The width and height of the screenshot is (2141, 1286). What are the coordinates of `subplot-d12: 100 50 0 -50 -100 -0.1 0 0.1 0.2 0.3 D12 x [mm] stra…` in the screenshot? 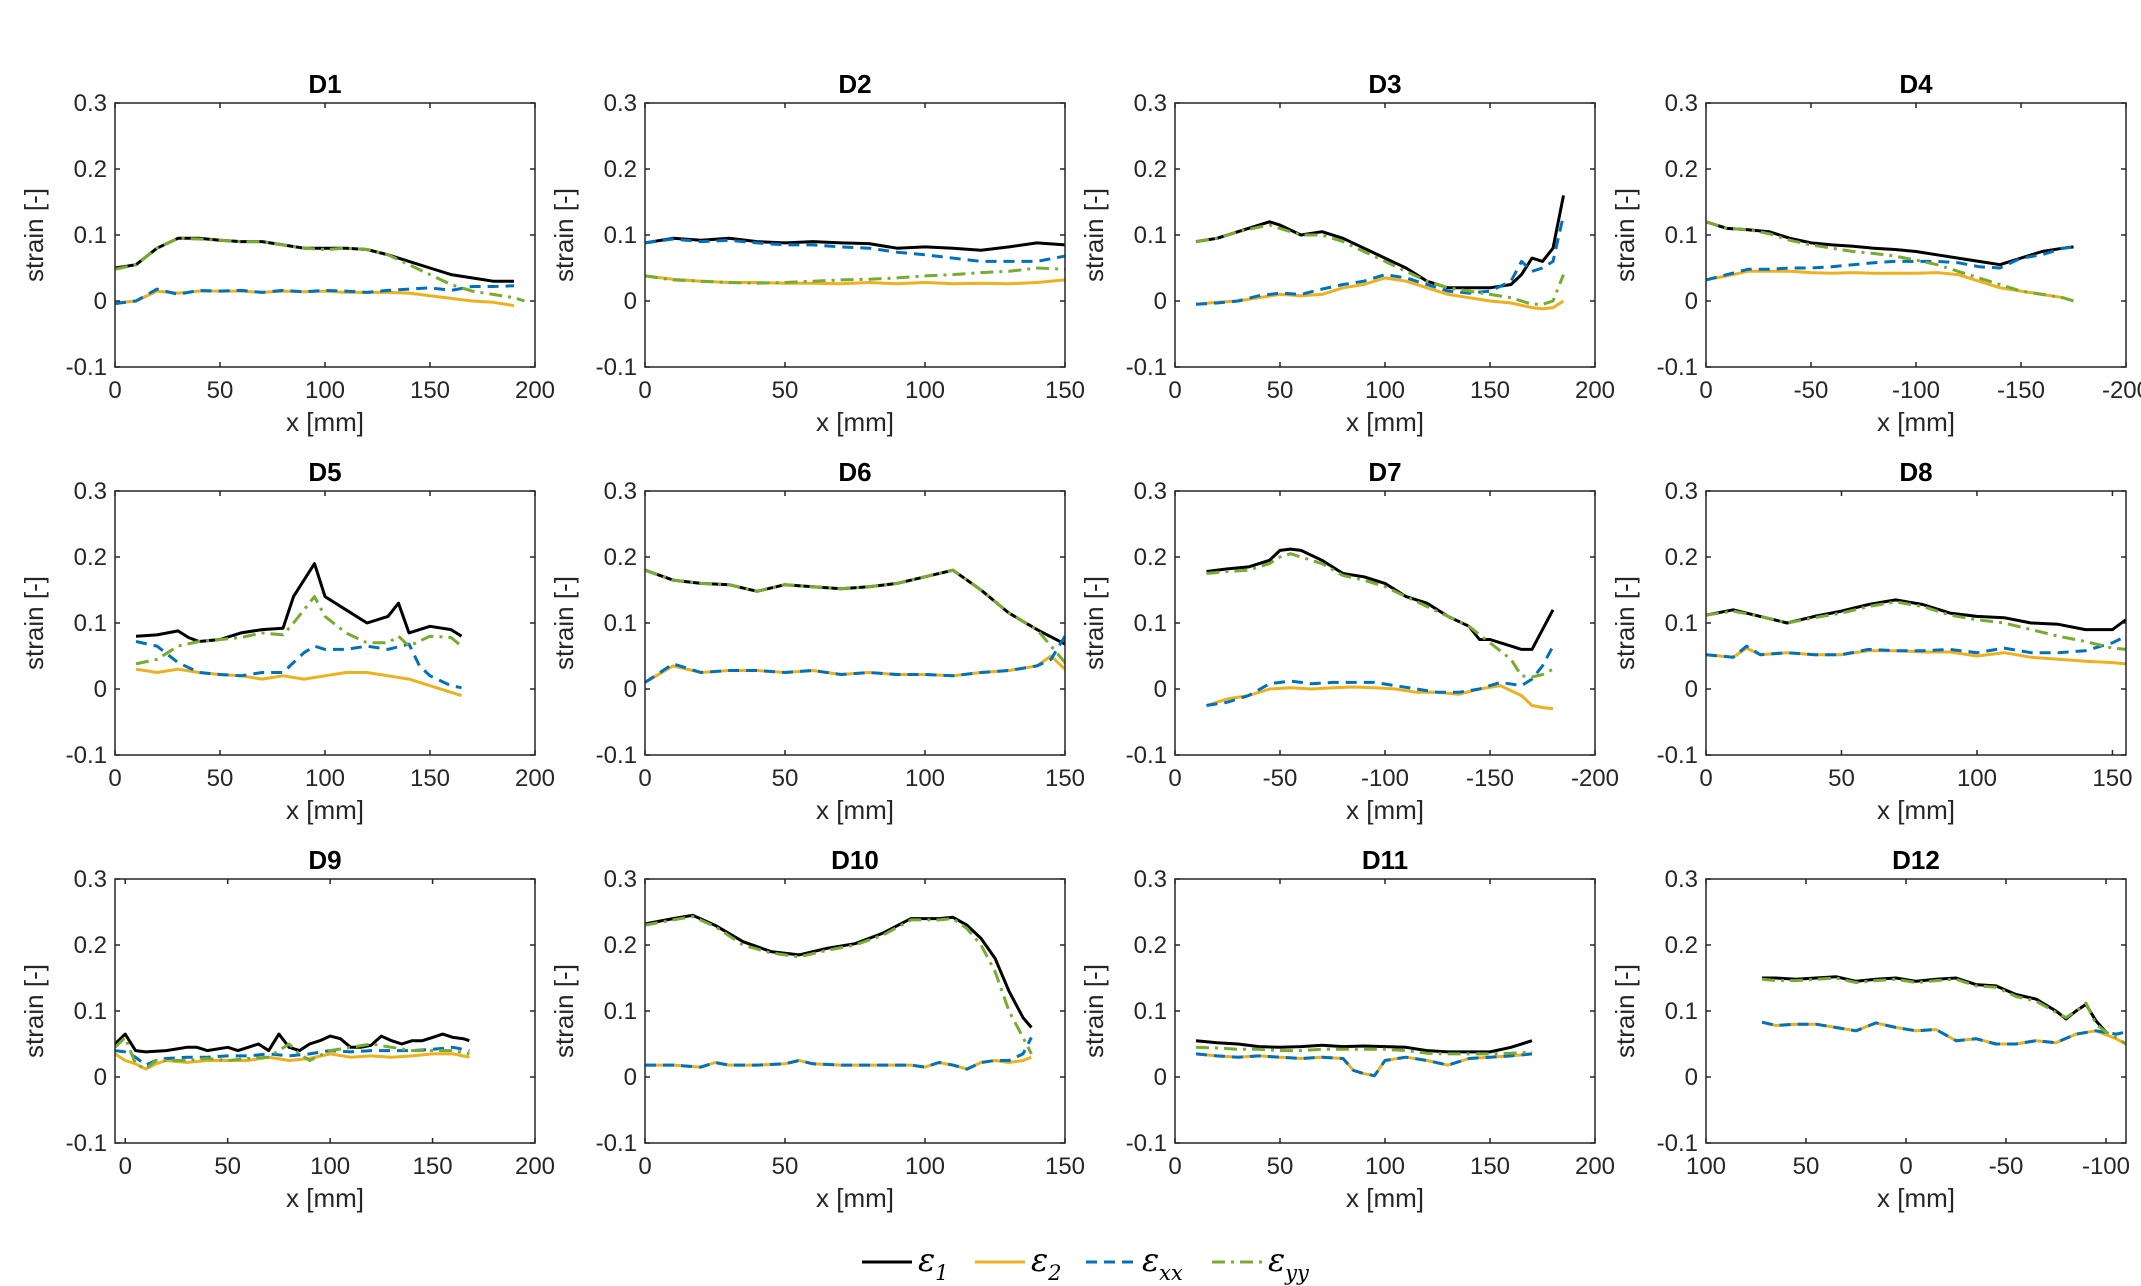 It's located at (1870, 1029).